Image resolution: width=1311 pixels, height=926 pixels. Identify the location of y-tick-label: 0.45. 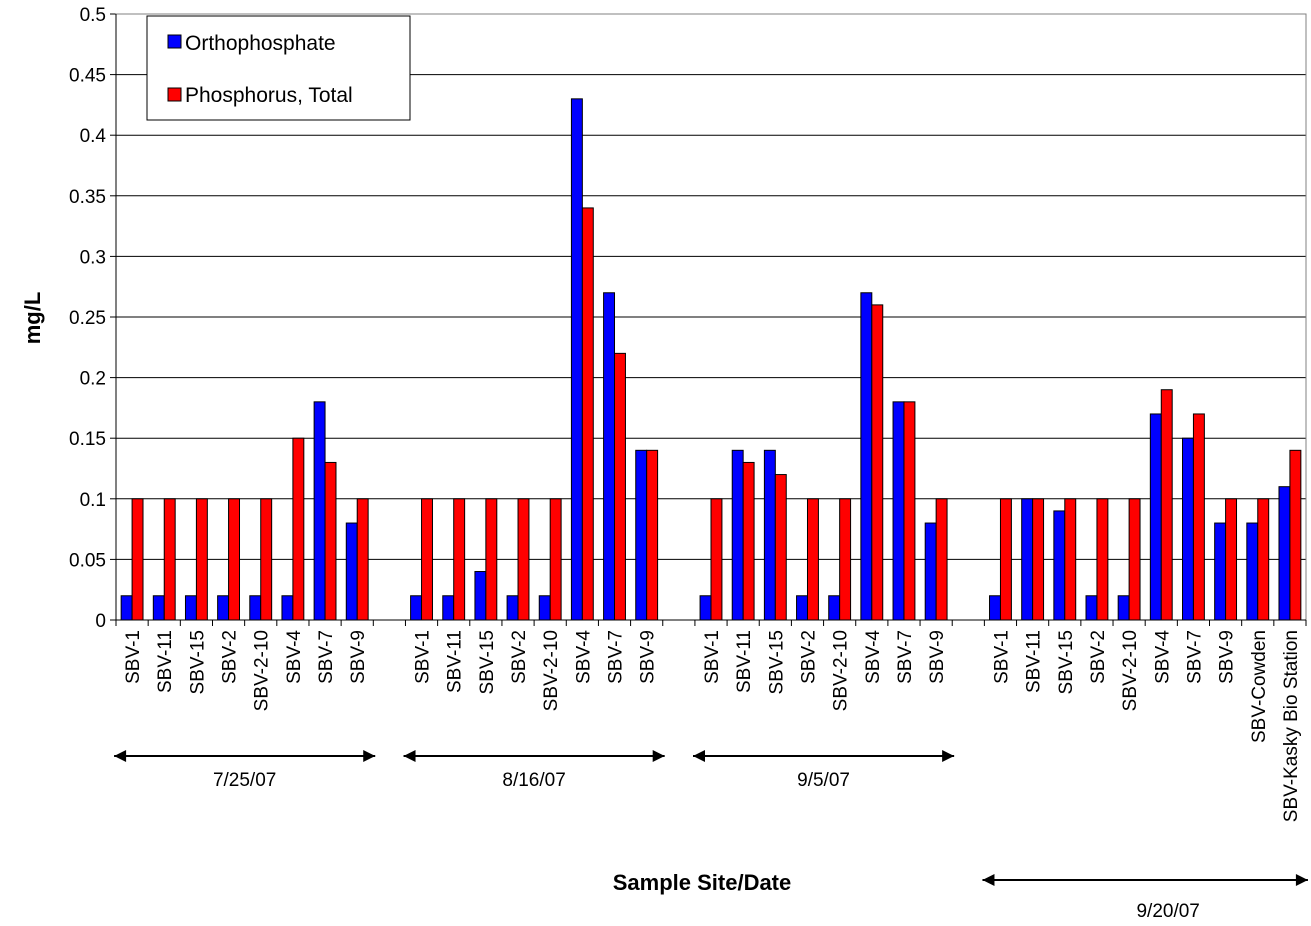
(87, 76).